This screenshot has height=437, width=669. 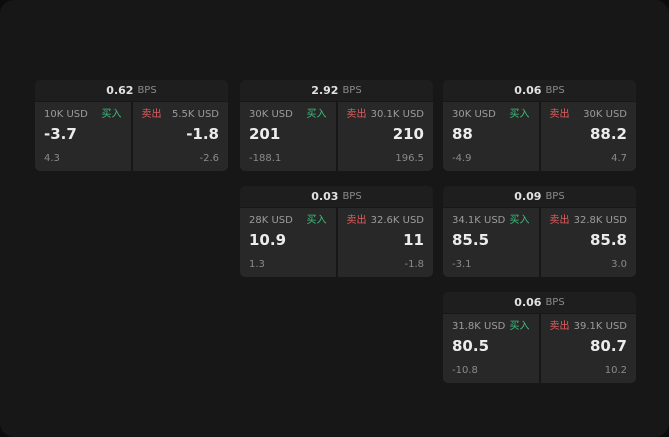 I want to click on spread-header: 0.09 BPS, so click(x=539, y=196).